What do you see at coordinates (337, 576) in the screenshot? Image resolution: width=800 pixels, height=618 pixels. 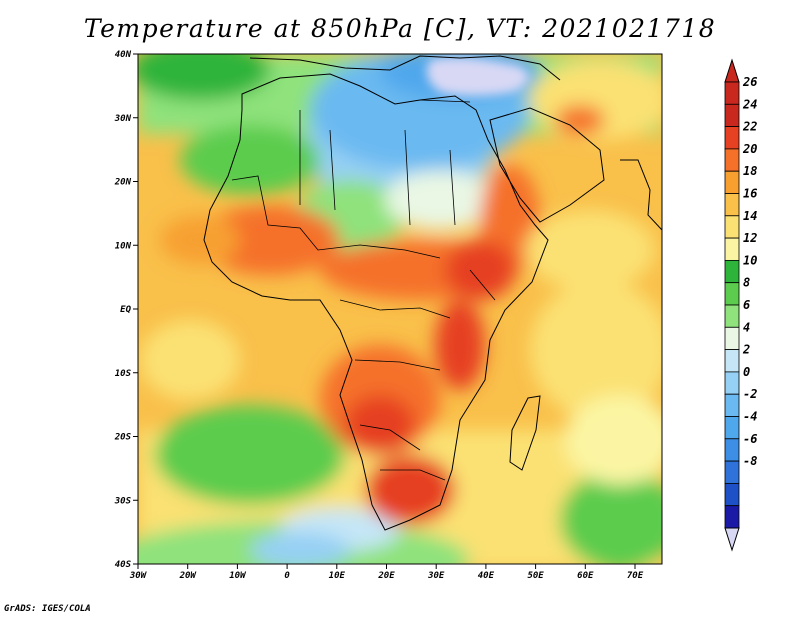 I see `lon-tick-label: 10E` at bounding box center [337, 576].